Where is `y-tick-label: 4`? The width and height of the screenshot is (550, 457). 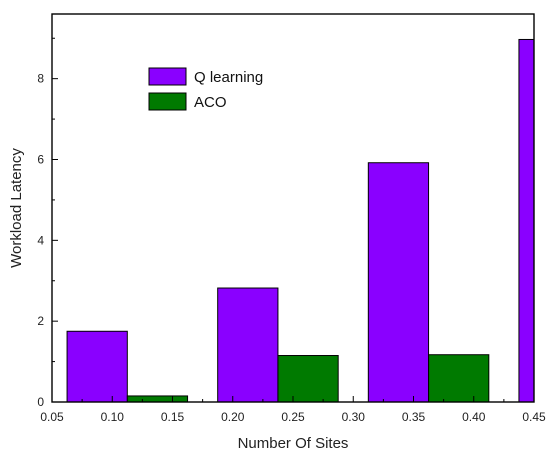
y-tick-label: 4 is located at coordinates (40, 240).